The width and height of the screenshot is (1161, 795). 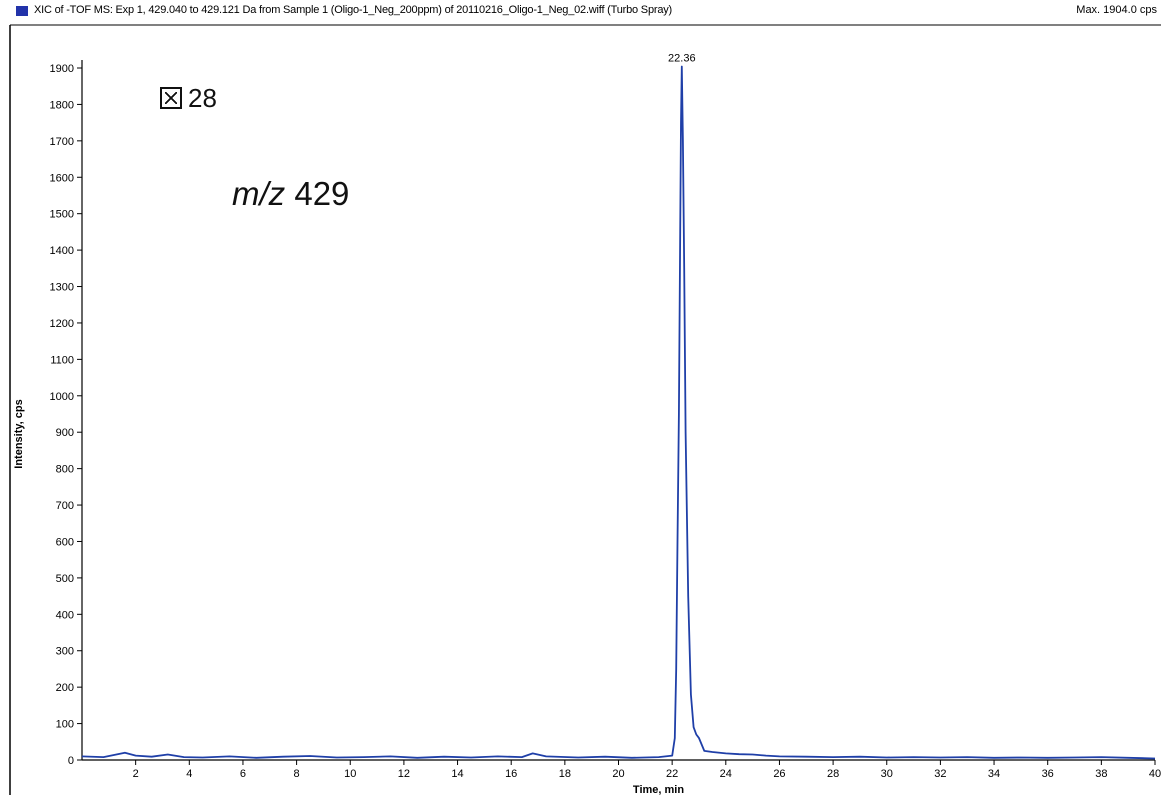 What do you see at coordinates (833, 774) in the screenshot?
I see `x-tick-label: 28` at bounding box center [833, 774].